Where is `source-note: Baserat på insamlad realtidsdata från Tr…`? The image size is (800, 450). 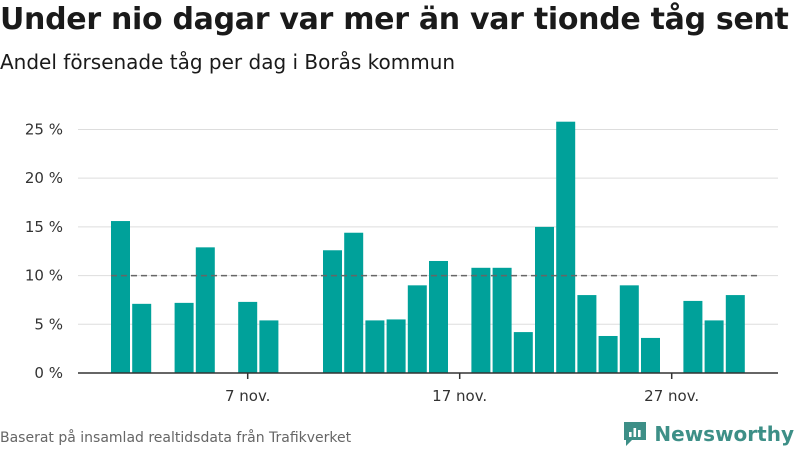
source-note: Baserat på insamlad realtidsdata från Tr… is located at coordinates (176, 438).